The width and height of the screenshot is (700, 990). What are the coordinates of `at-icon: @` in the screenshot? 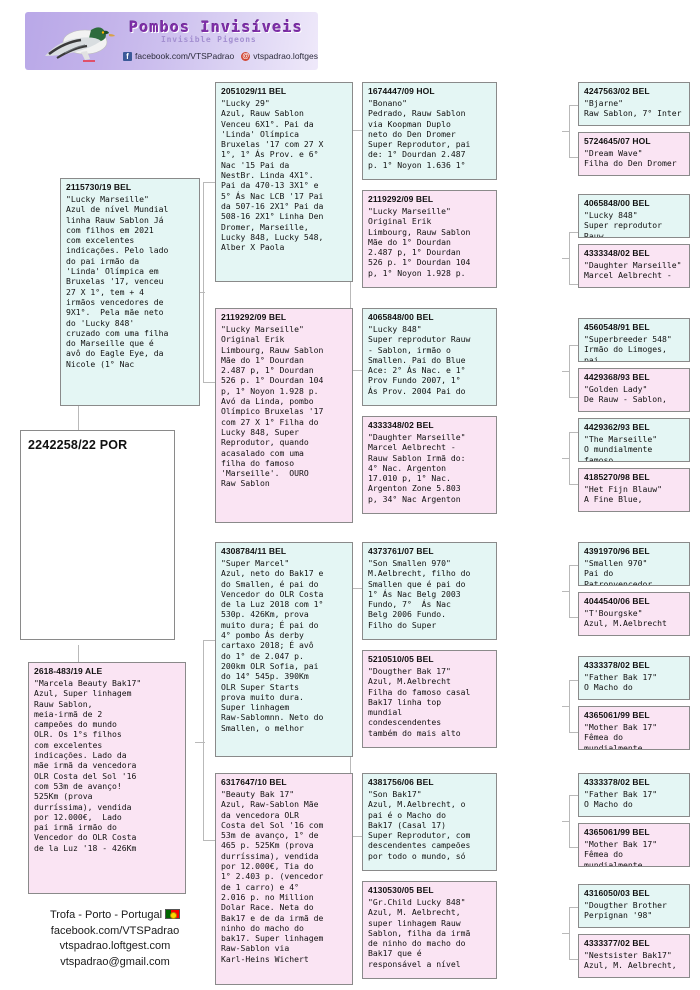 It's located at (246, 56).